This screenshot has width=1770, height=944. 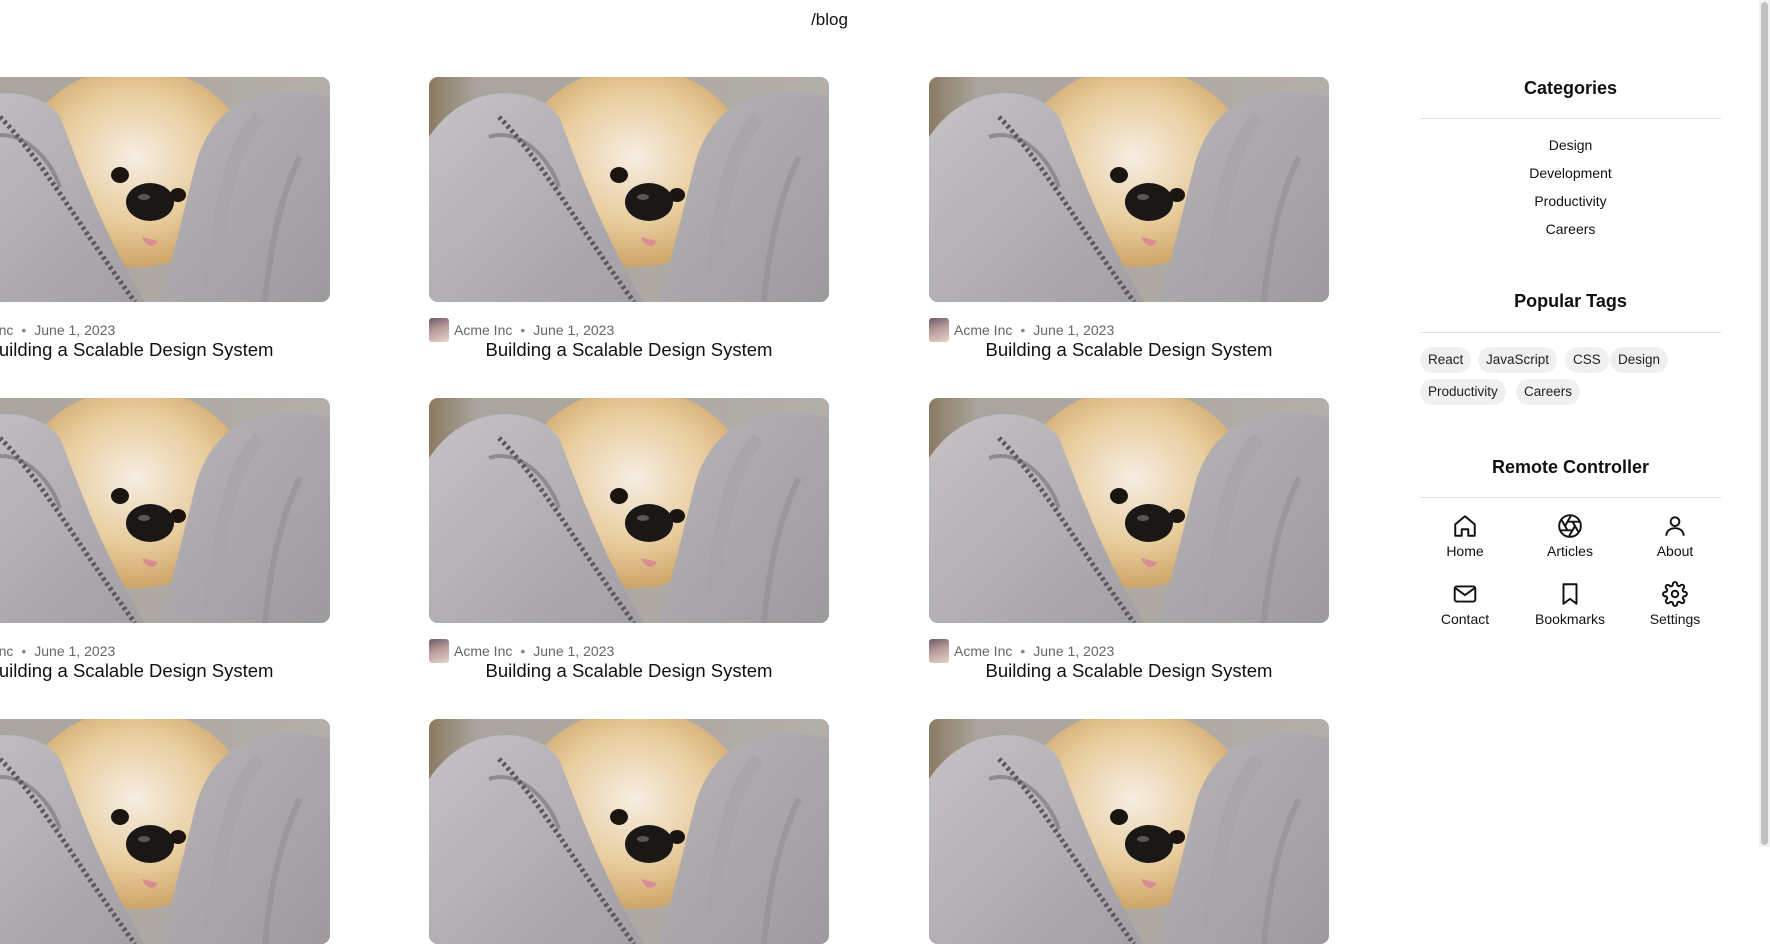 What do you see at coordinates (1570, 619) in the screenshot?
I see `remote-bookmarks-label: Bookmarks` at bounding box center [1570, 619].